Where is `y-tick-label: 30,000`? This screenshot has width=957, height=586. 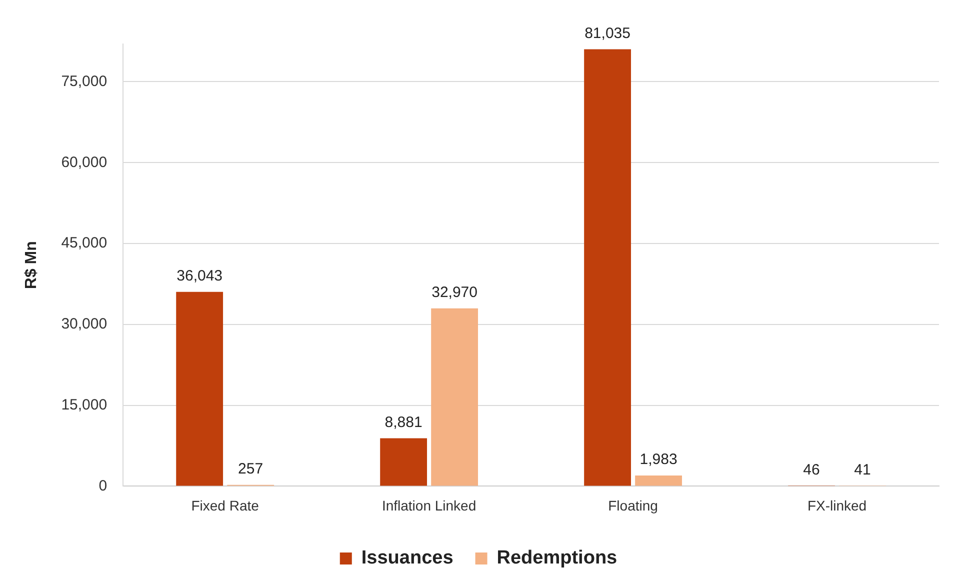
y-tick-label: 30,000 is located at coordinates (84, 324).